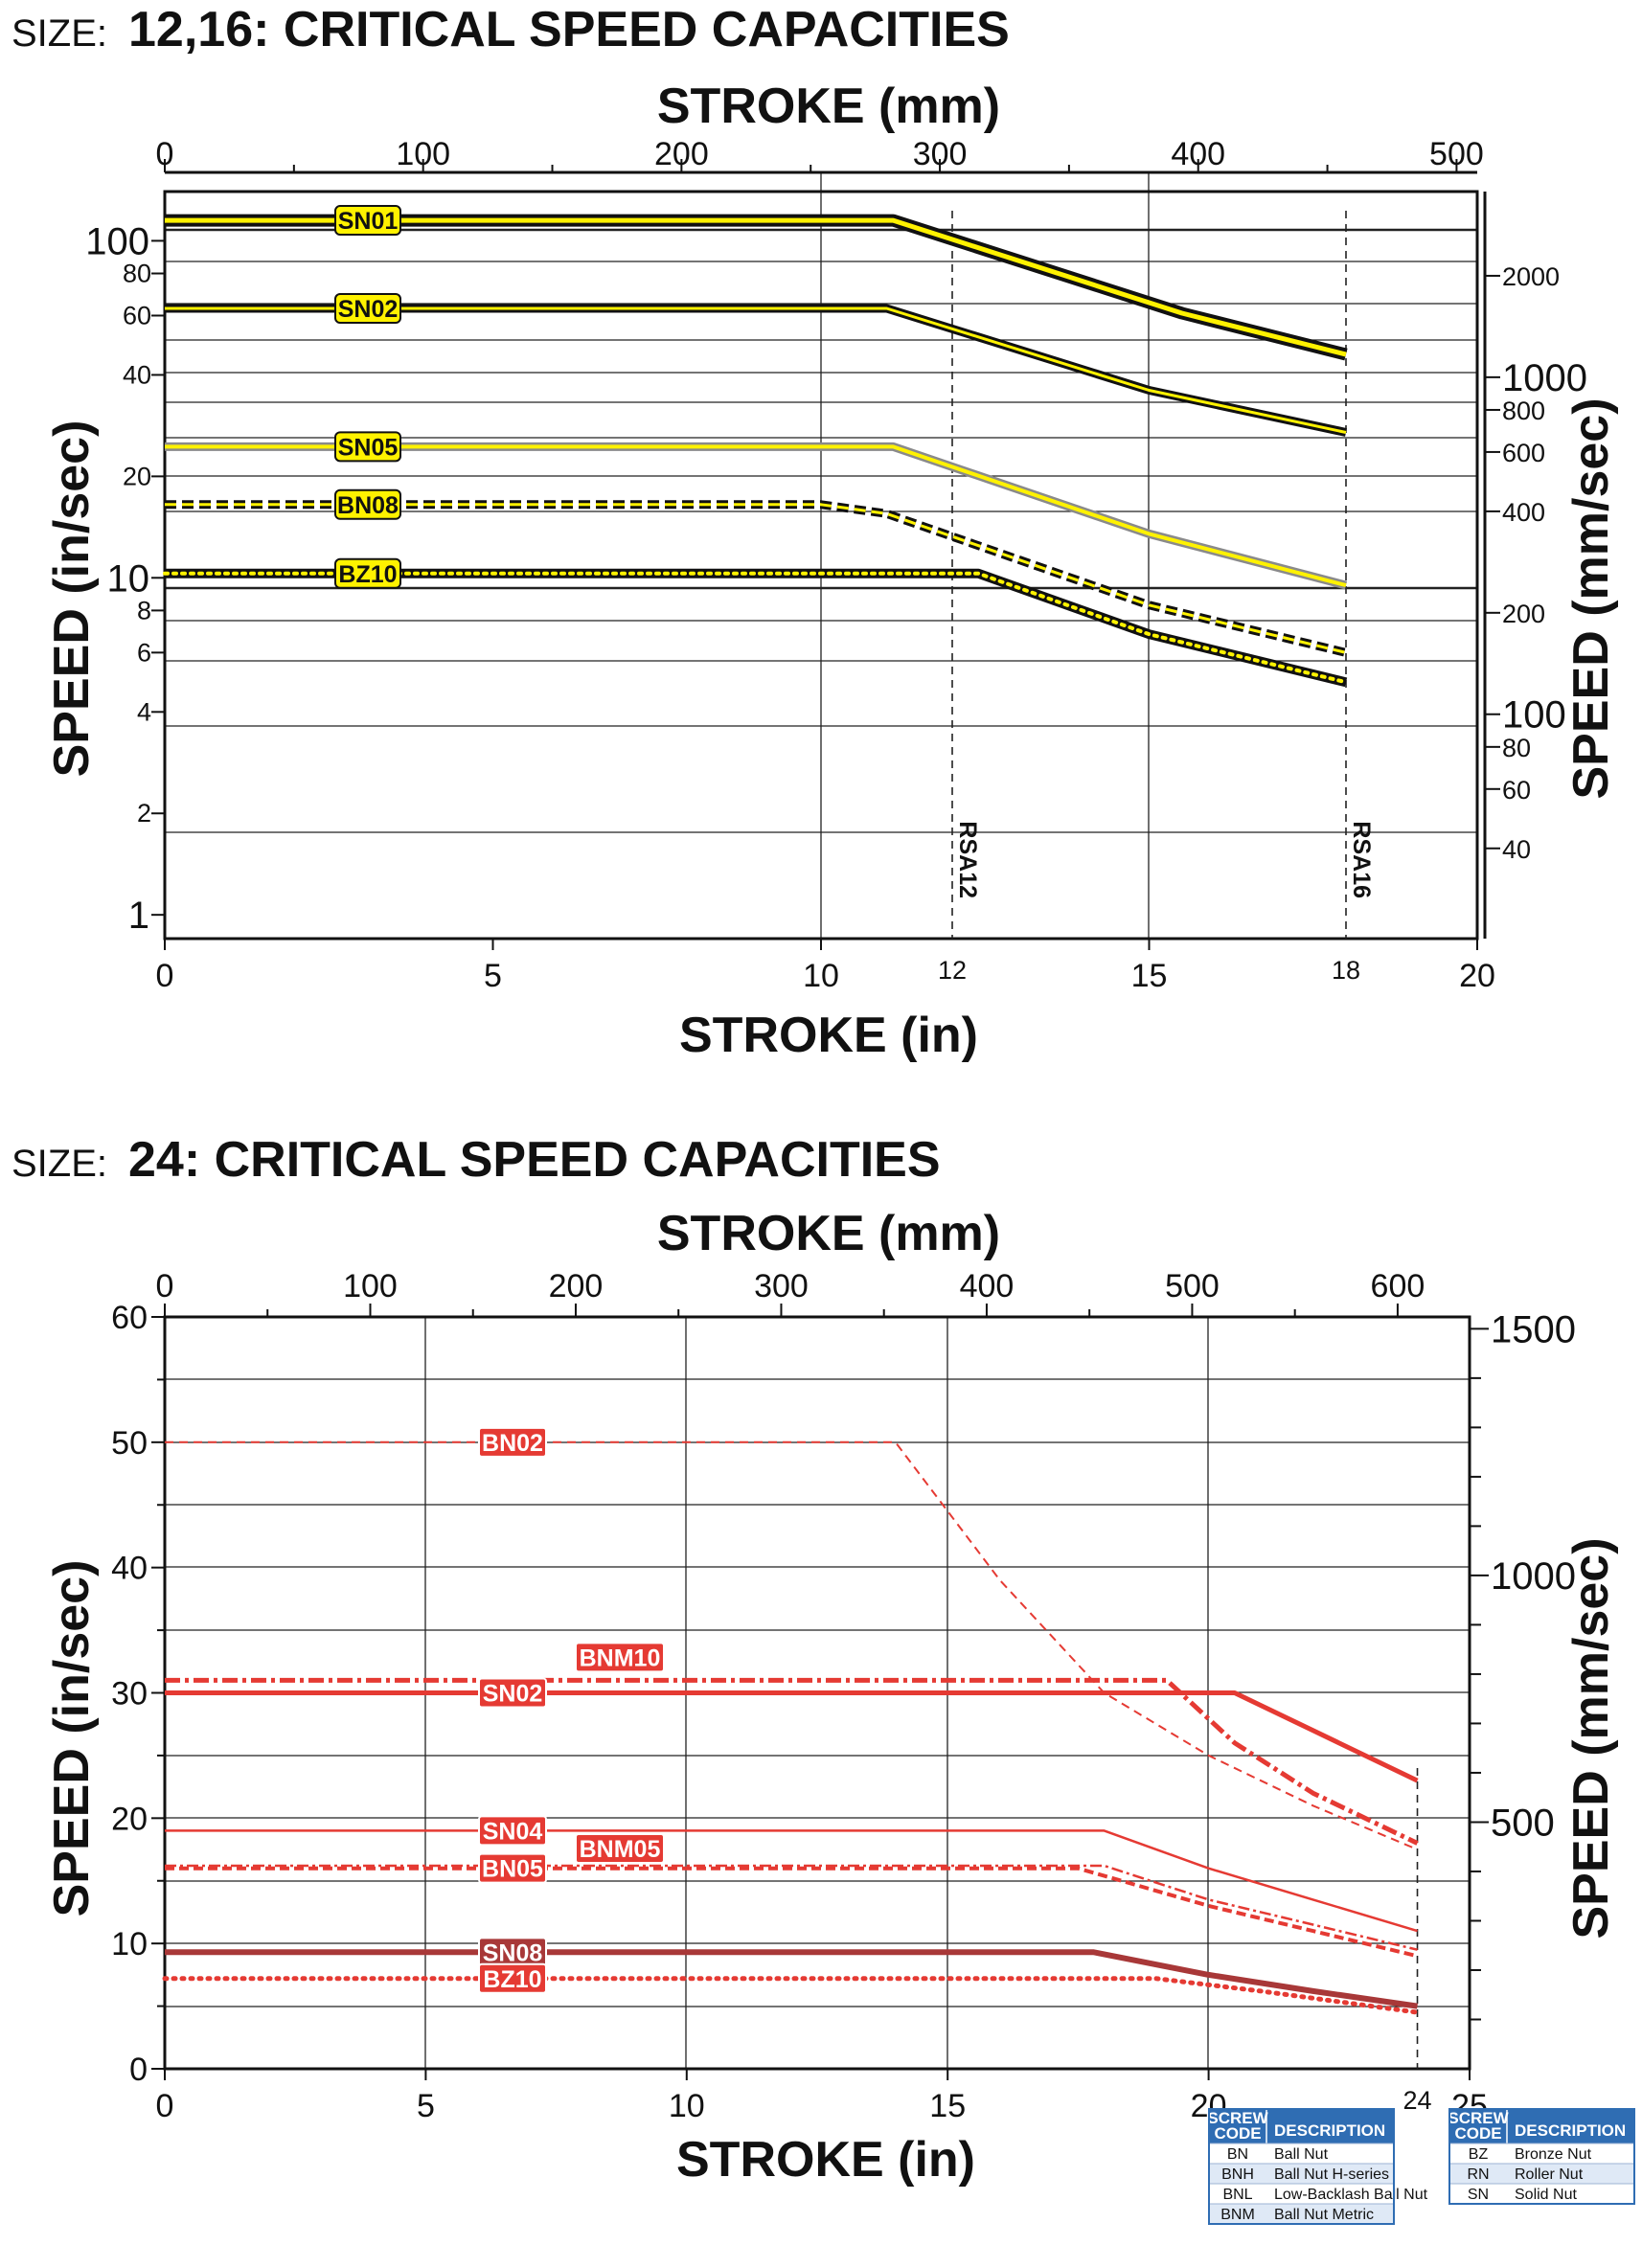 The height and width of the screenshot is (2268, 1642). What do you see at coordinates (1477, 976) in the screenshot?
I see `x-tick-label: 20` at bounding box center [1477, 976].